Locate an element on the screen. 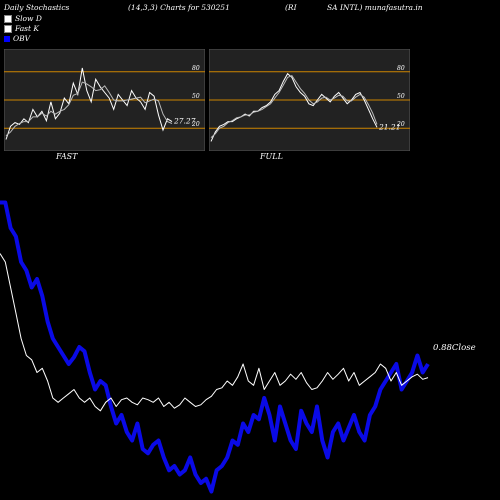 Image resolution: width=500 pixels, height=500 pixels. fast-fast-k-line is located at coordinates (89, 103).